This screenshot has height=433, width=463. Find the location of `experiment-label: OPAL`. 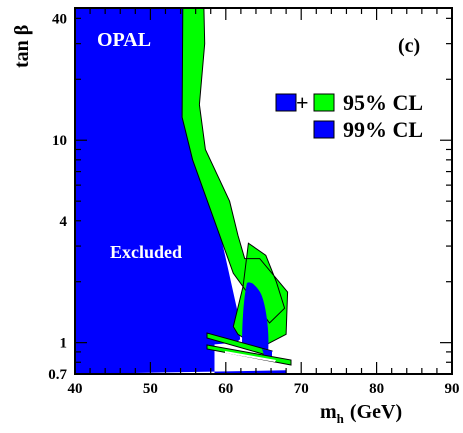

experiment-label: OPAL is located at coordinates (124, 40).